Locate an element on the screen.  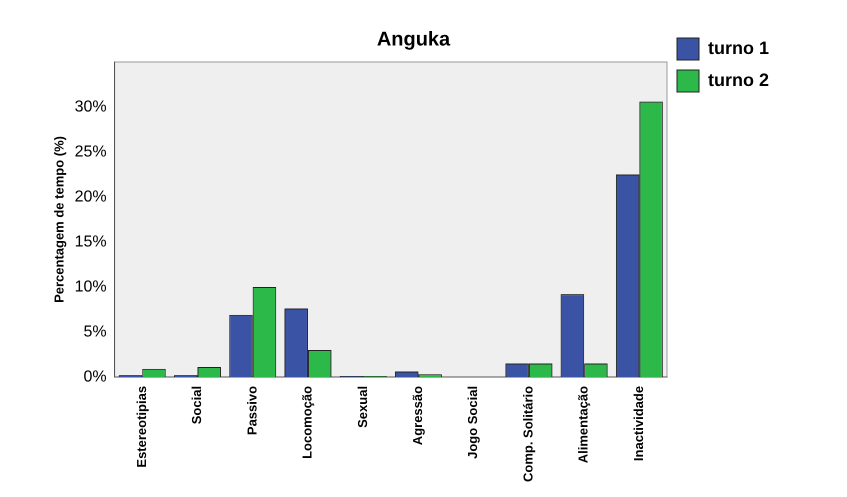
x-tick-label: Locomoção is located at coordinates (307, 422).